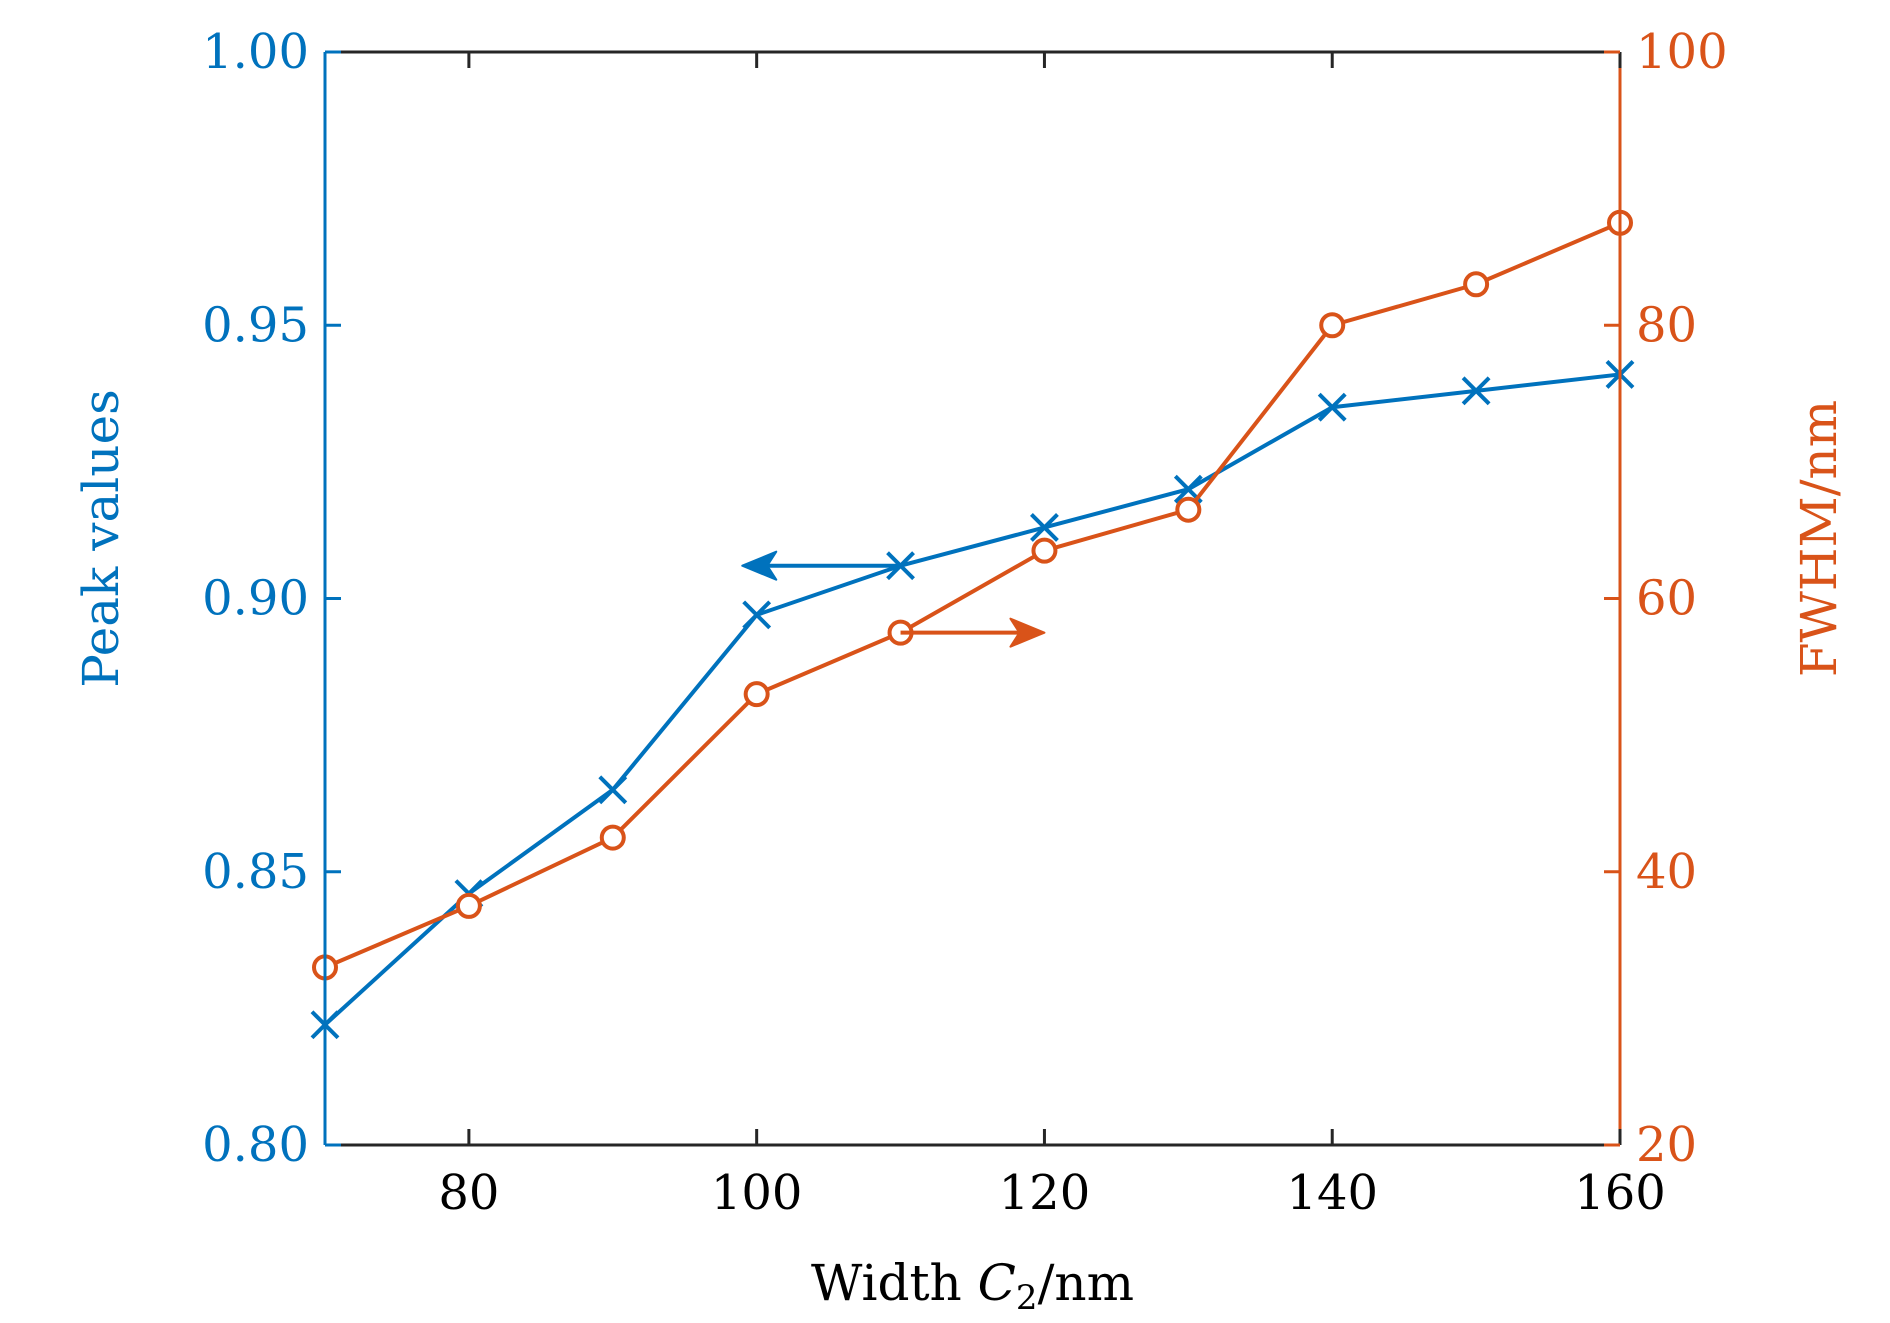  Describe the element at coordinates (759, 565) in the screenshot. I see `arrow-1-head` at that location.